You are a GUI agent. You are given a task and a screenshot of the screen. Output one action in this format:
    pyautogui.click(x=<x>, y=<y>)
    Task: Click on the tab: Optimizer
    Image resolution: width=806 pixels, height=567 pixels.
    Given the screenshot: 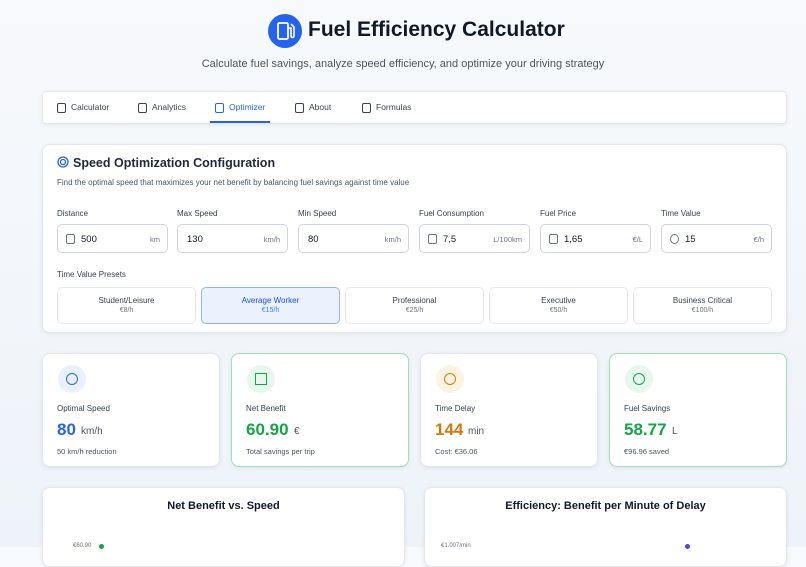 What is the action you would take?
    pyautogui.click(x=240, y=107)
    